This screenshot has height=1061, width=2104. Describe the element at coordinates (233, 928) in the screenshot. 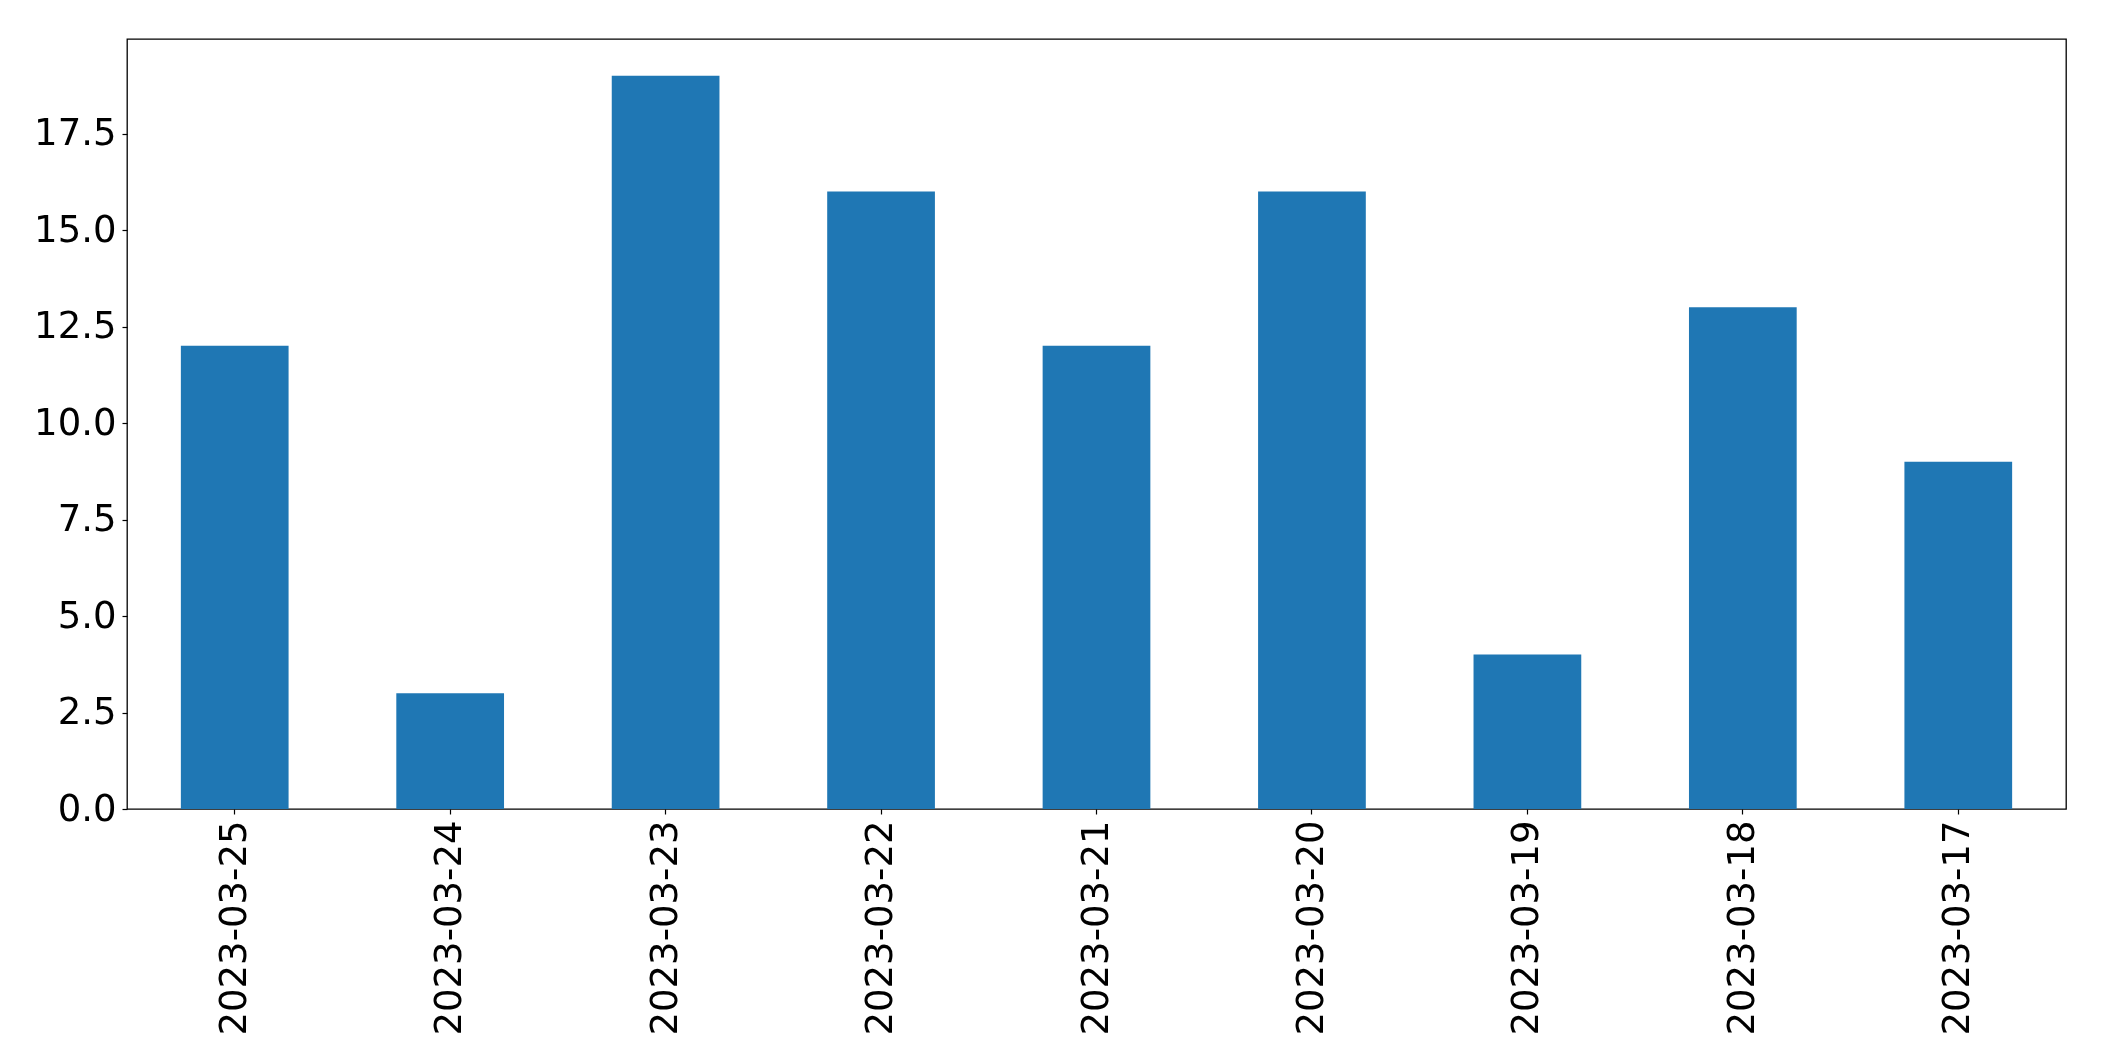

I see `x-tick-label: 2023-03-25` at that location.